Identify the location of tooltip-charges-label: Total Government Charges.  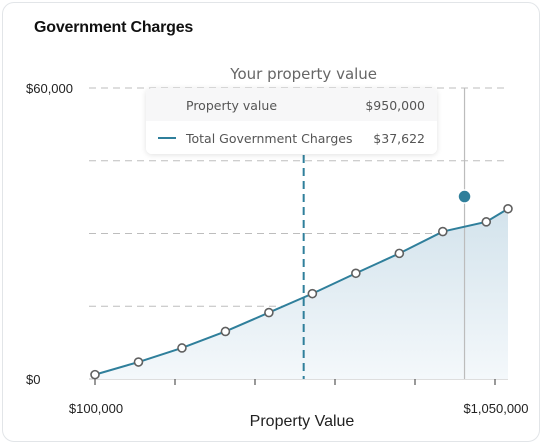
(269, 138).